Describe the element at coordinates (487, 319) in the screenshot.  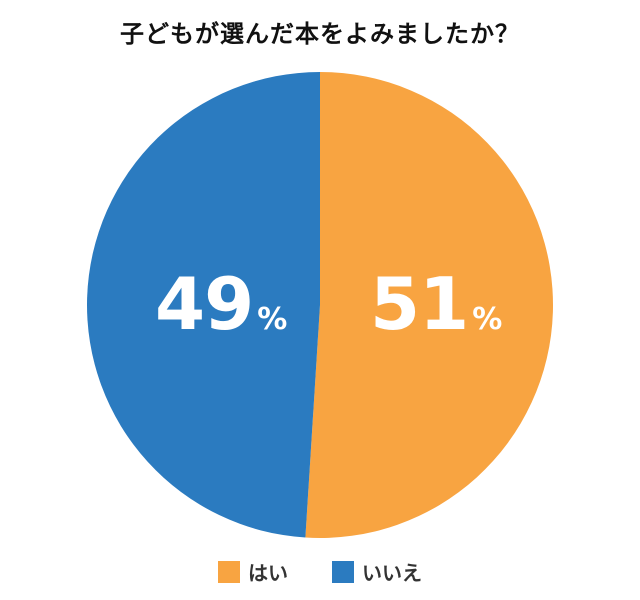
I see `data-label-yes-percent: %` at that location.